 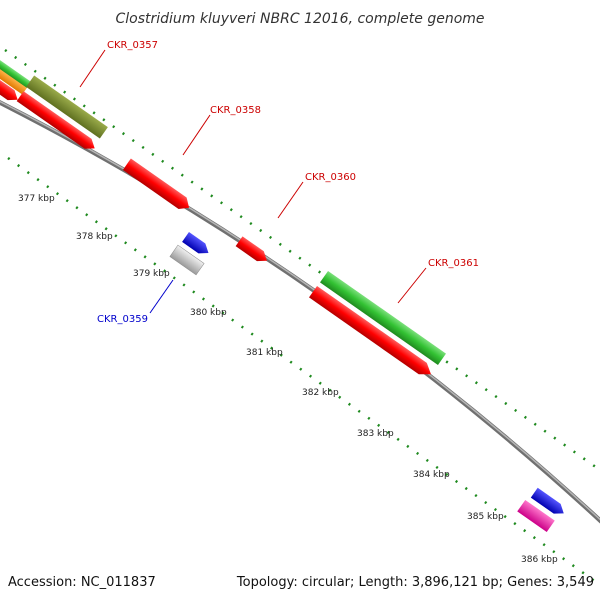 I want to click on gene-pink-bottom, so click(x=536, y=516).